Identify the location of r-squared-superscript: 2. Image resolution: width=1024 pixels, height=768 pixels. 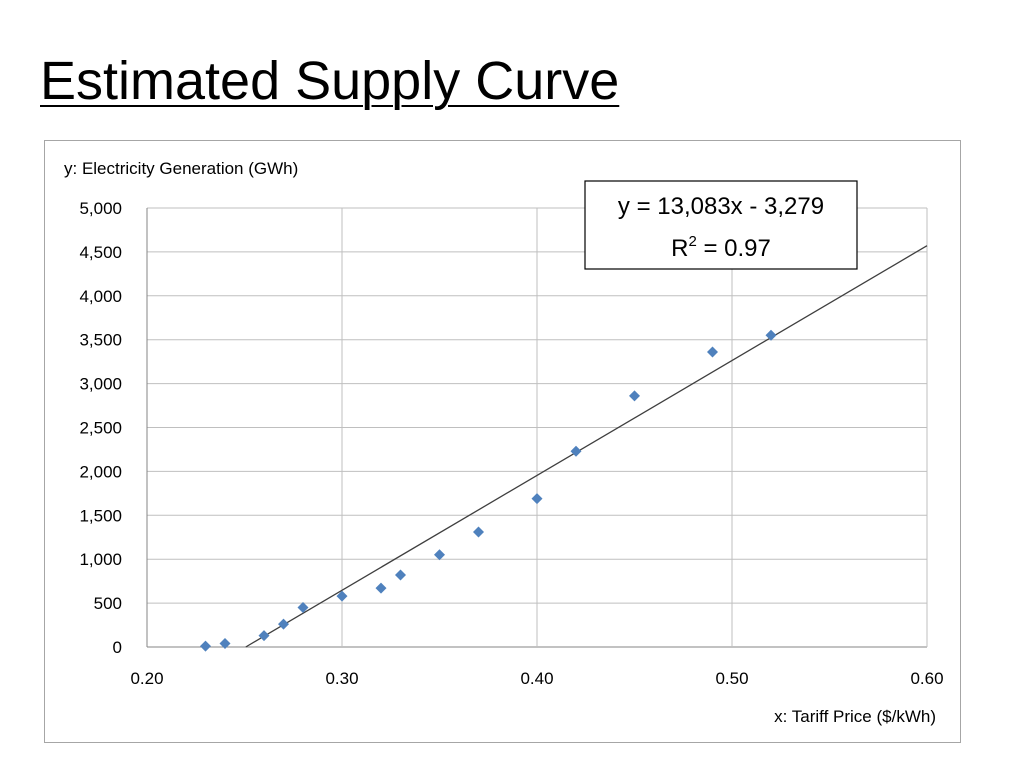
(692, 241).